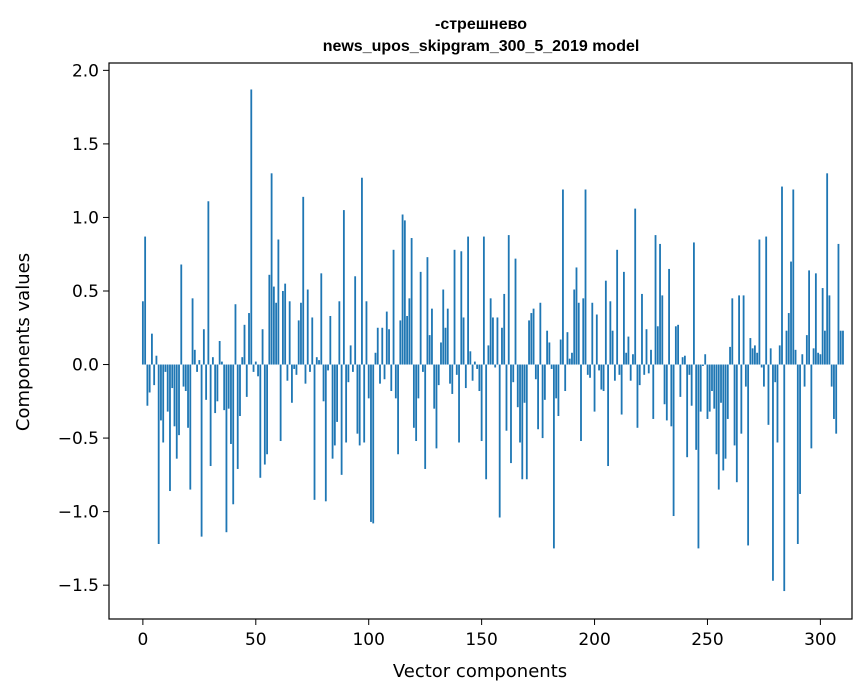 The height and width of the screenshot is (696, 867). What do you see at coordinates (594, 640) in the screenshot?
I see `x-tick-label: 200` at bounding box center [594, 640].